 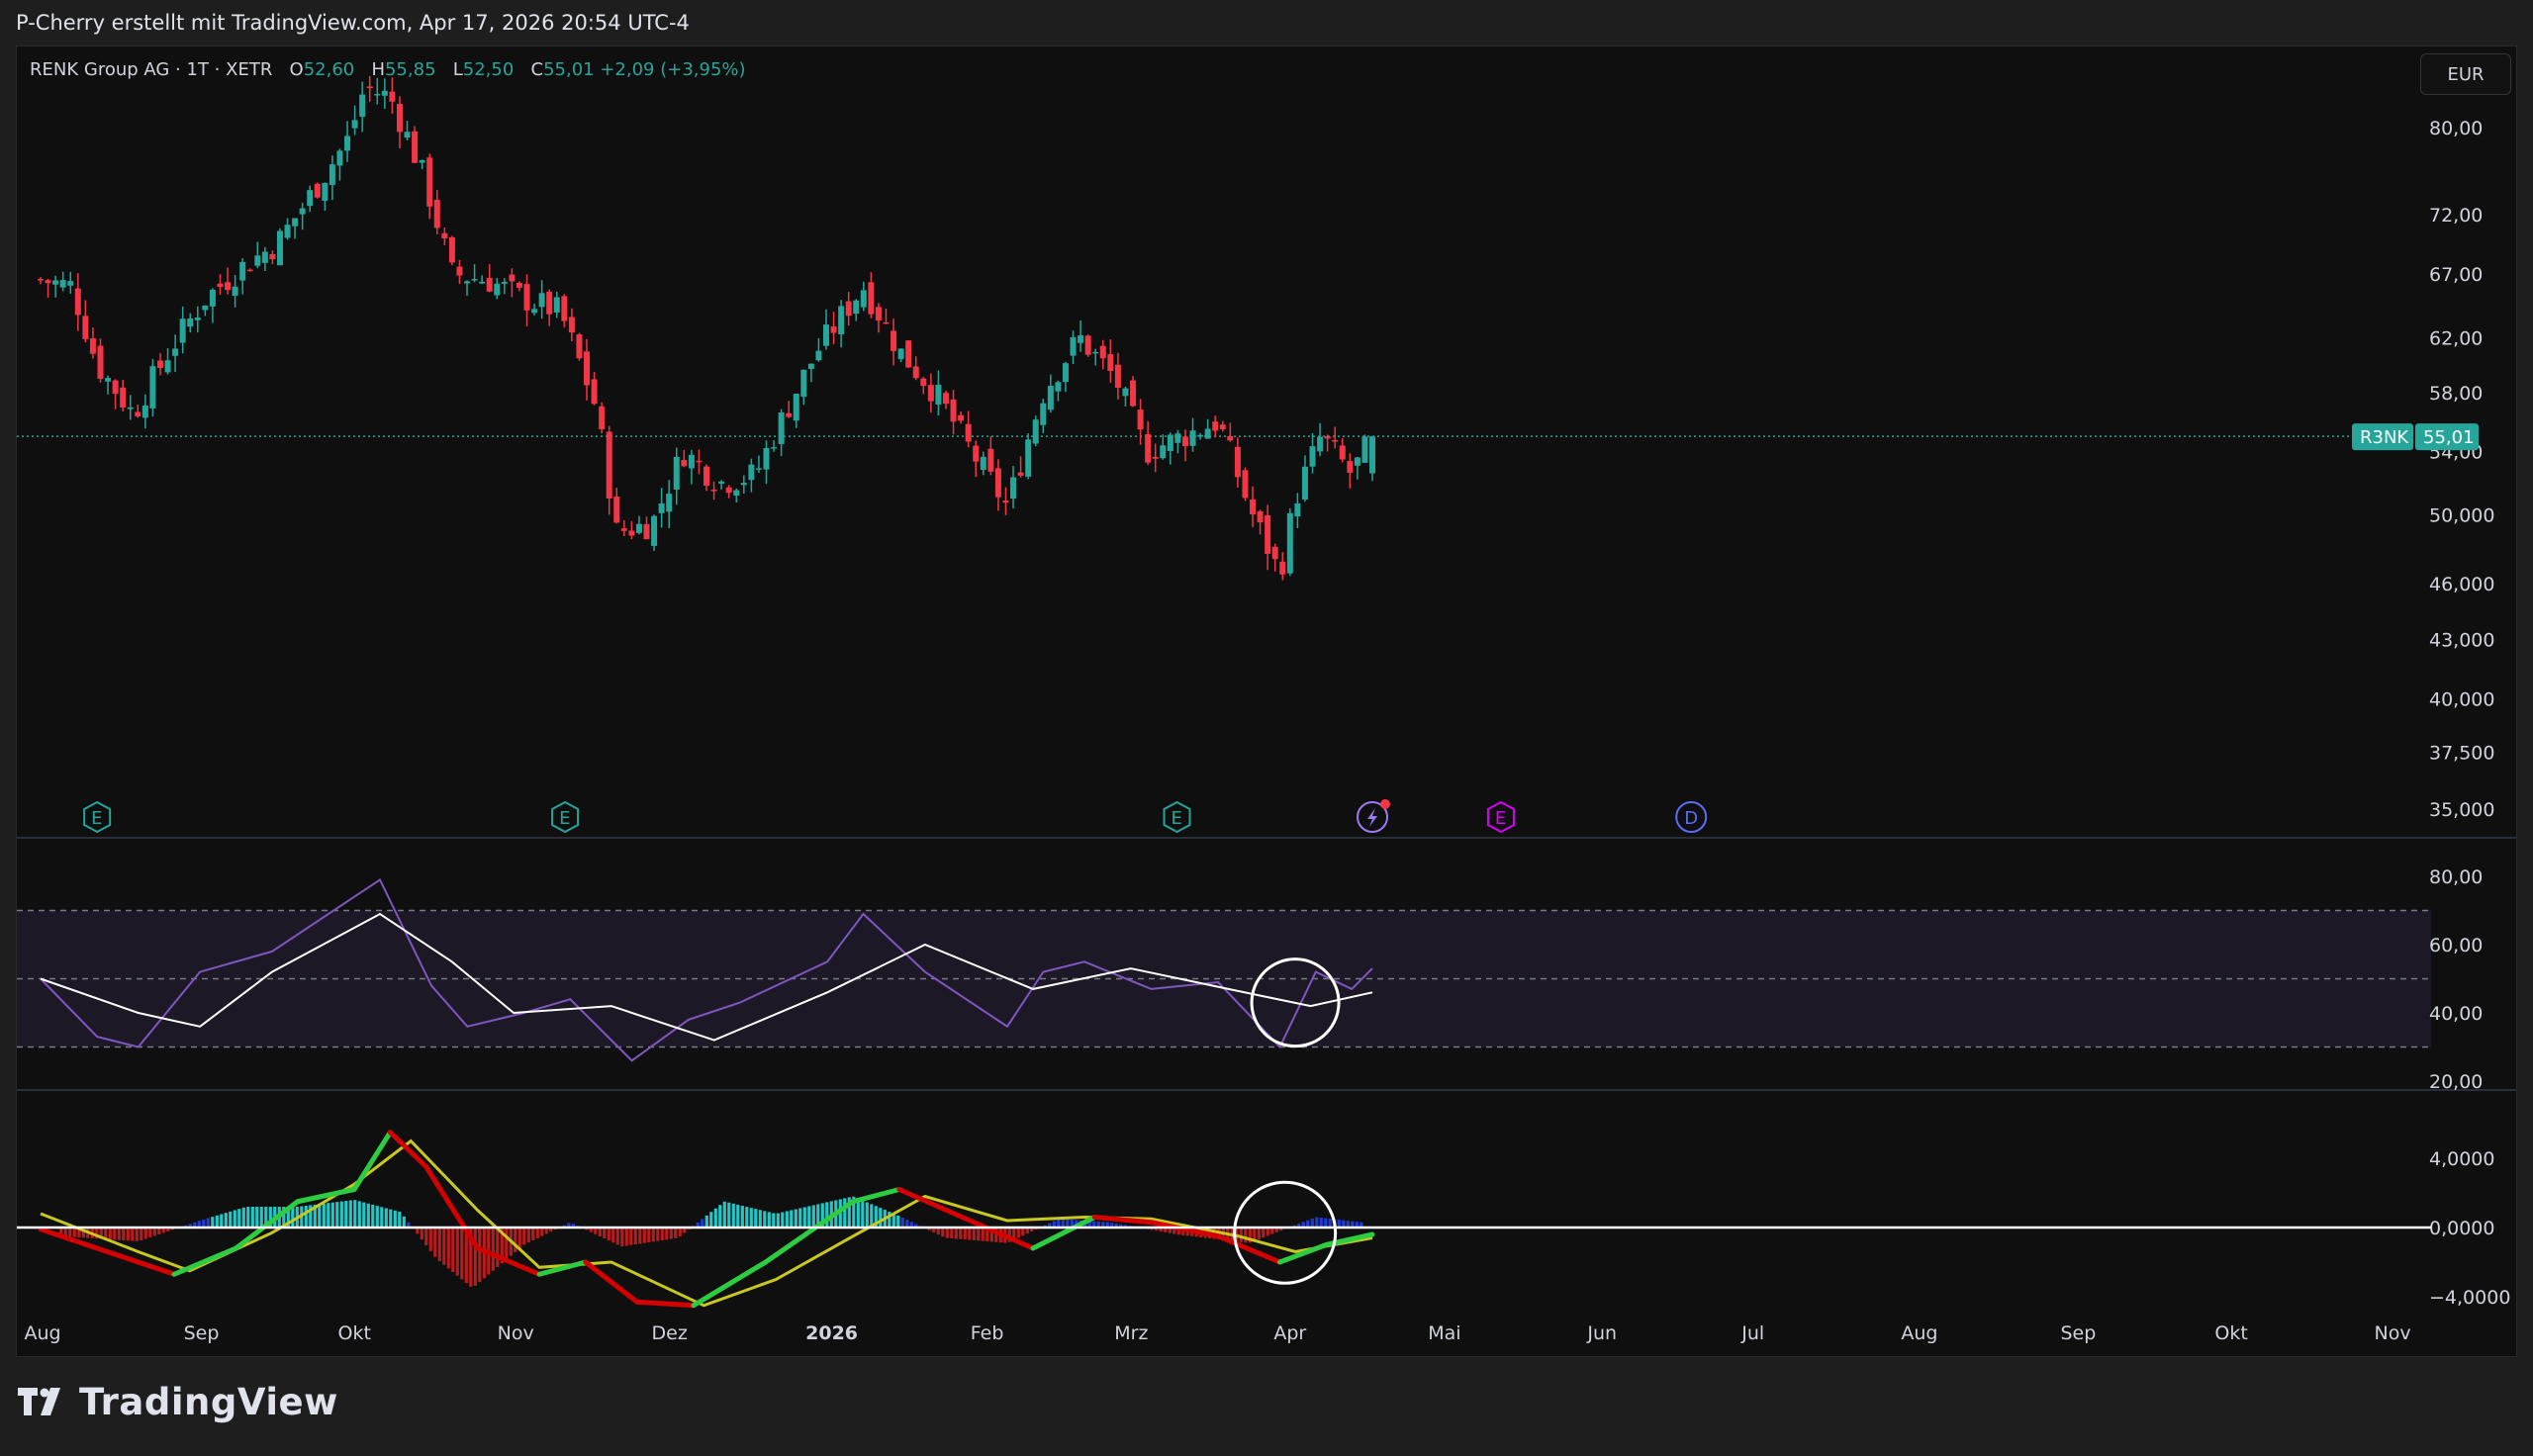 I want to click on time-axis-tick: Aug, so click(x=1919, y=1333).